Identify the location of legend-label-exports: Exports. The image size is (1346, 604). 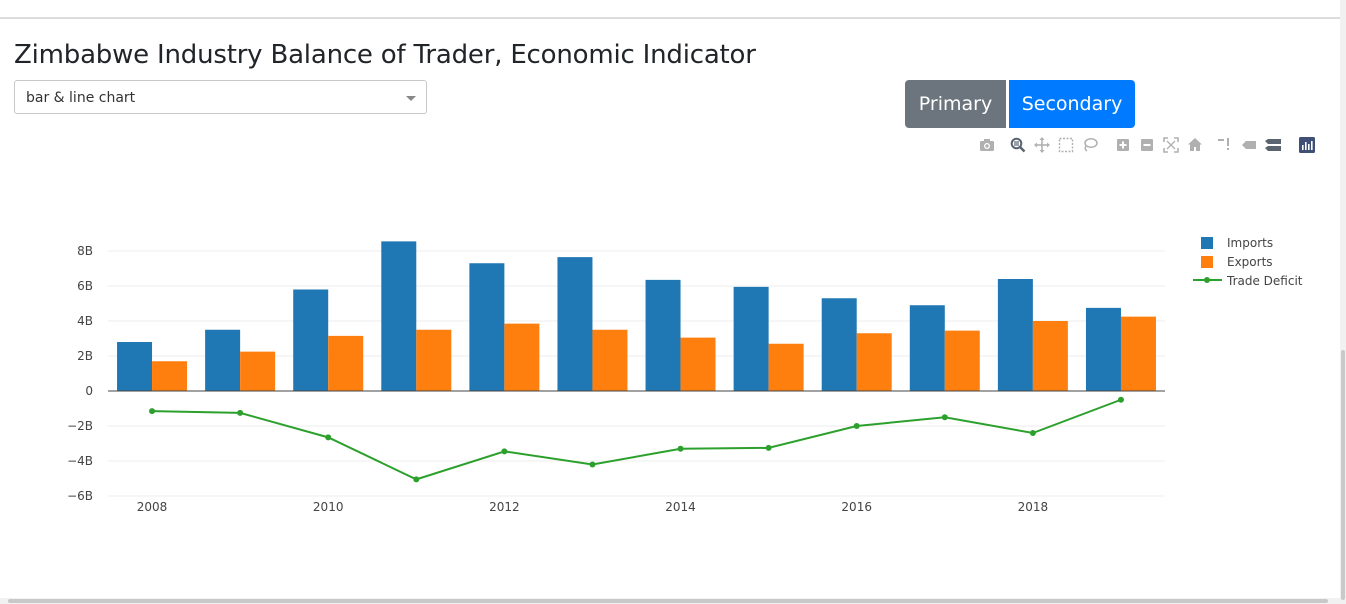
(1250, 262).